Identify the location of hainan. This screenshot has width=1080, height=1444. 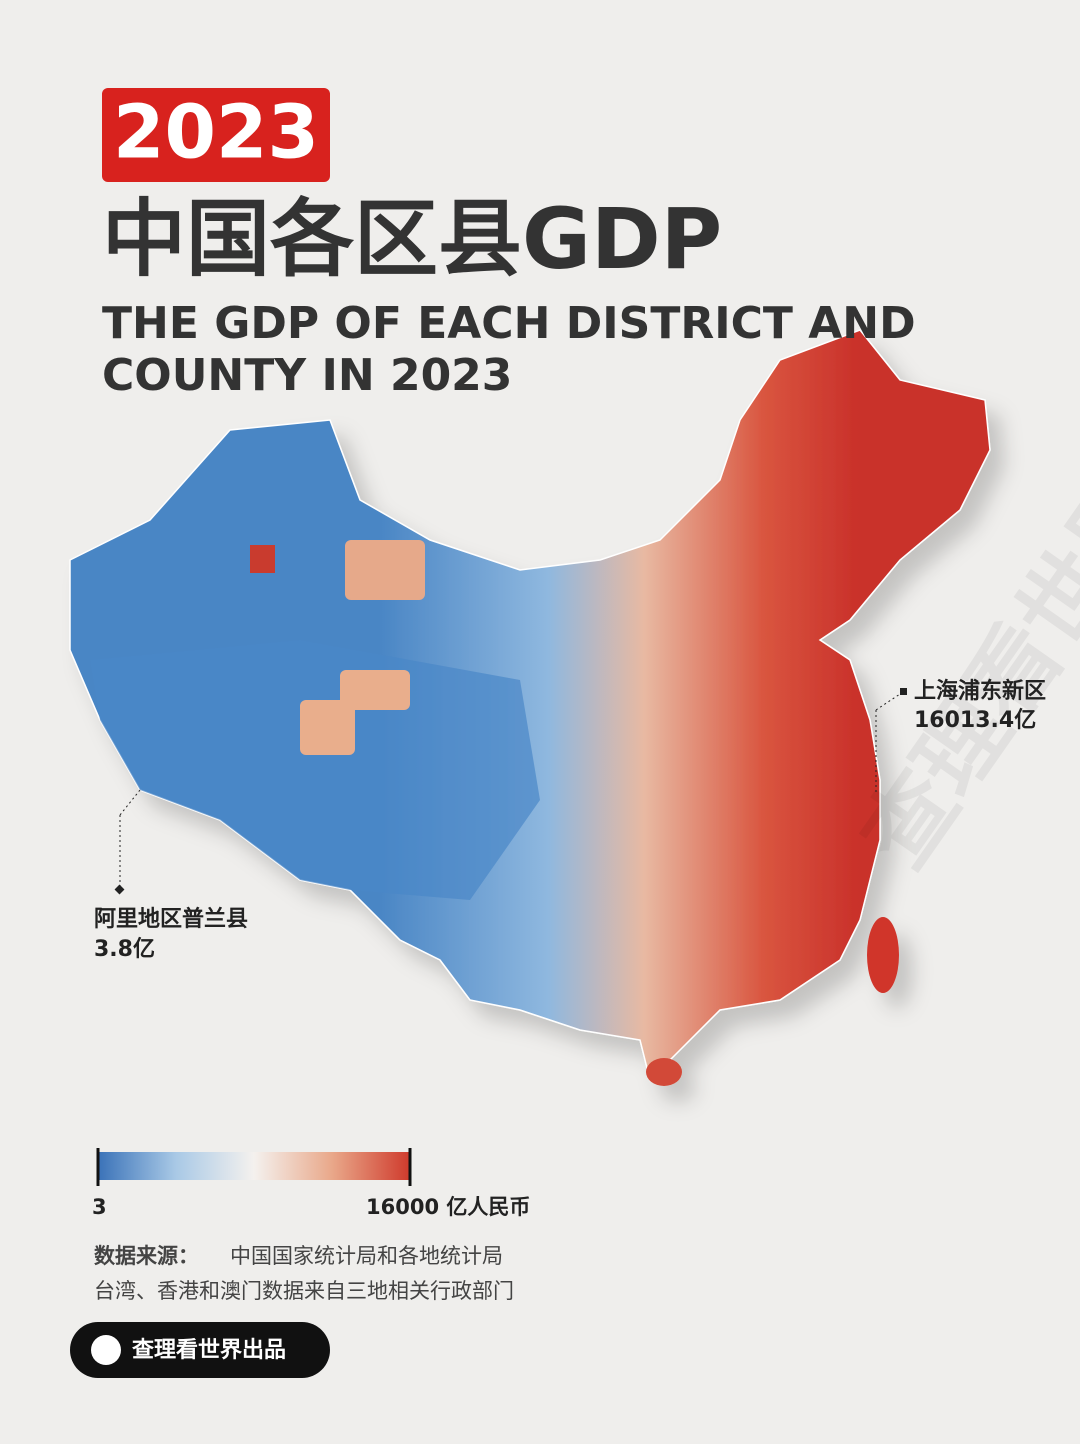
(664, 1072).